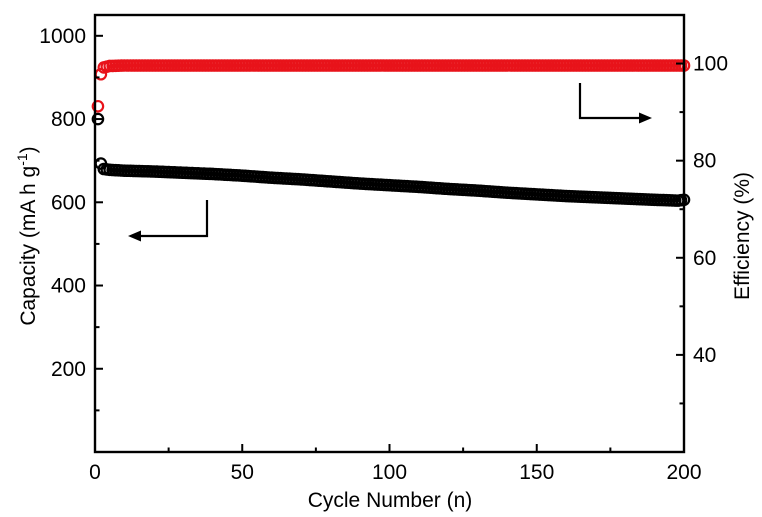 The width and height of the screenshot is (762, 517). I want to click on x-tick-label: 0, so click(95, 472).